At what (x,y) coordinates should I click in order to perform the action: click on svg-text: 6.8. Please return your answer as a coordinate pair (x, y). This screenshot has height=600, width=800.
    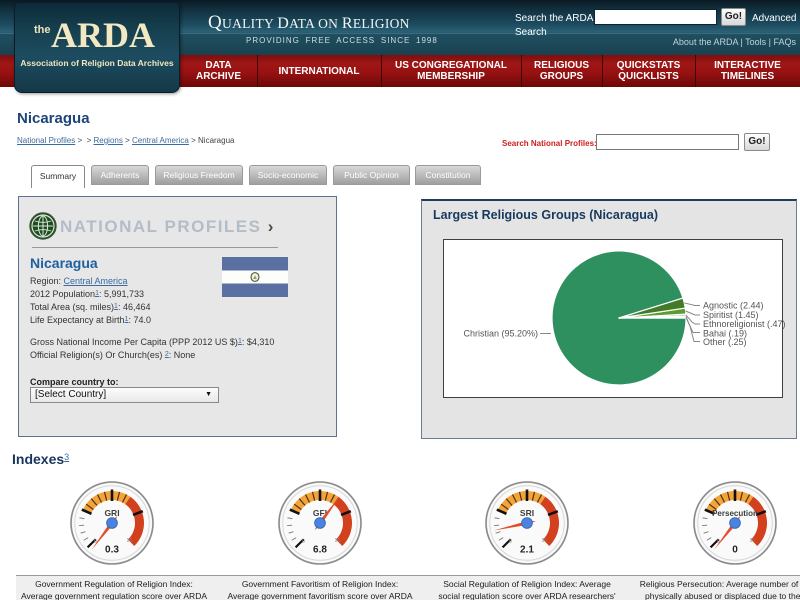
    Looking at the image, I should click on (320, 550).